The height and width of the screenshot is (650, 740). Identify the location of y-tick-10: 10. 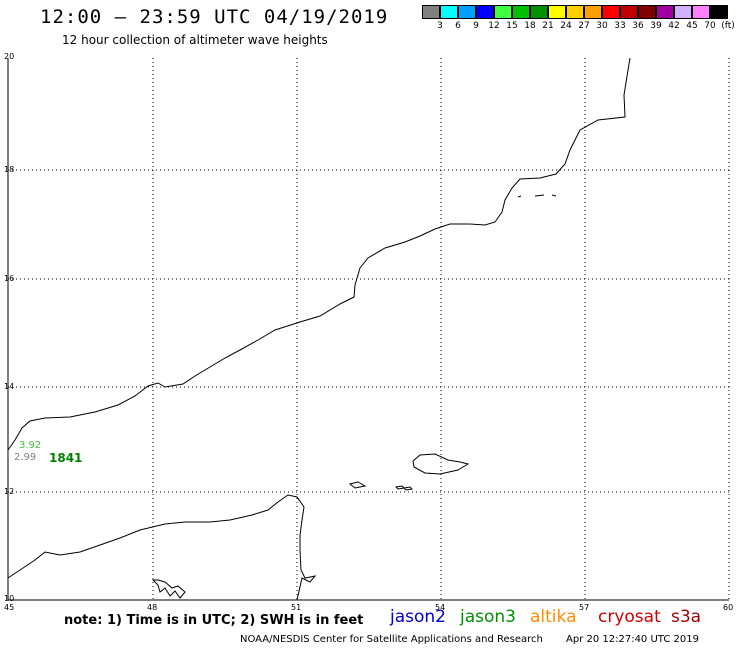
(9, 598).